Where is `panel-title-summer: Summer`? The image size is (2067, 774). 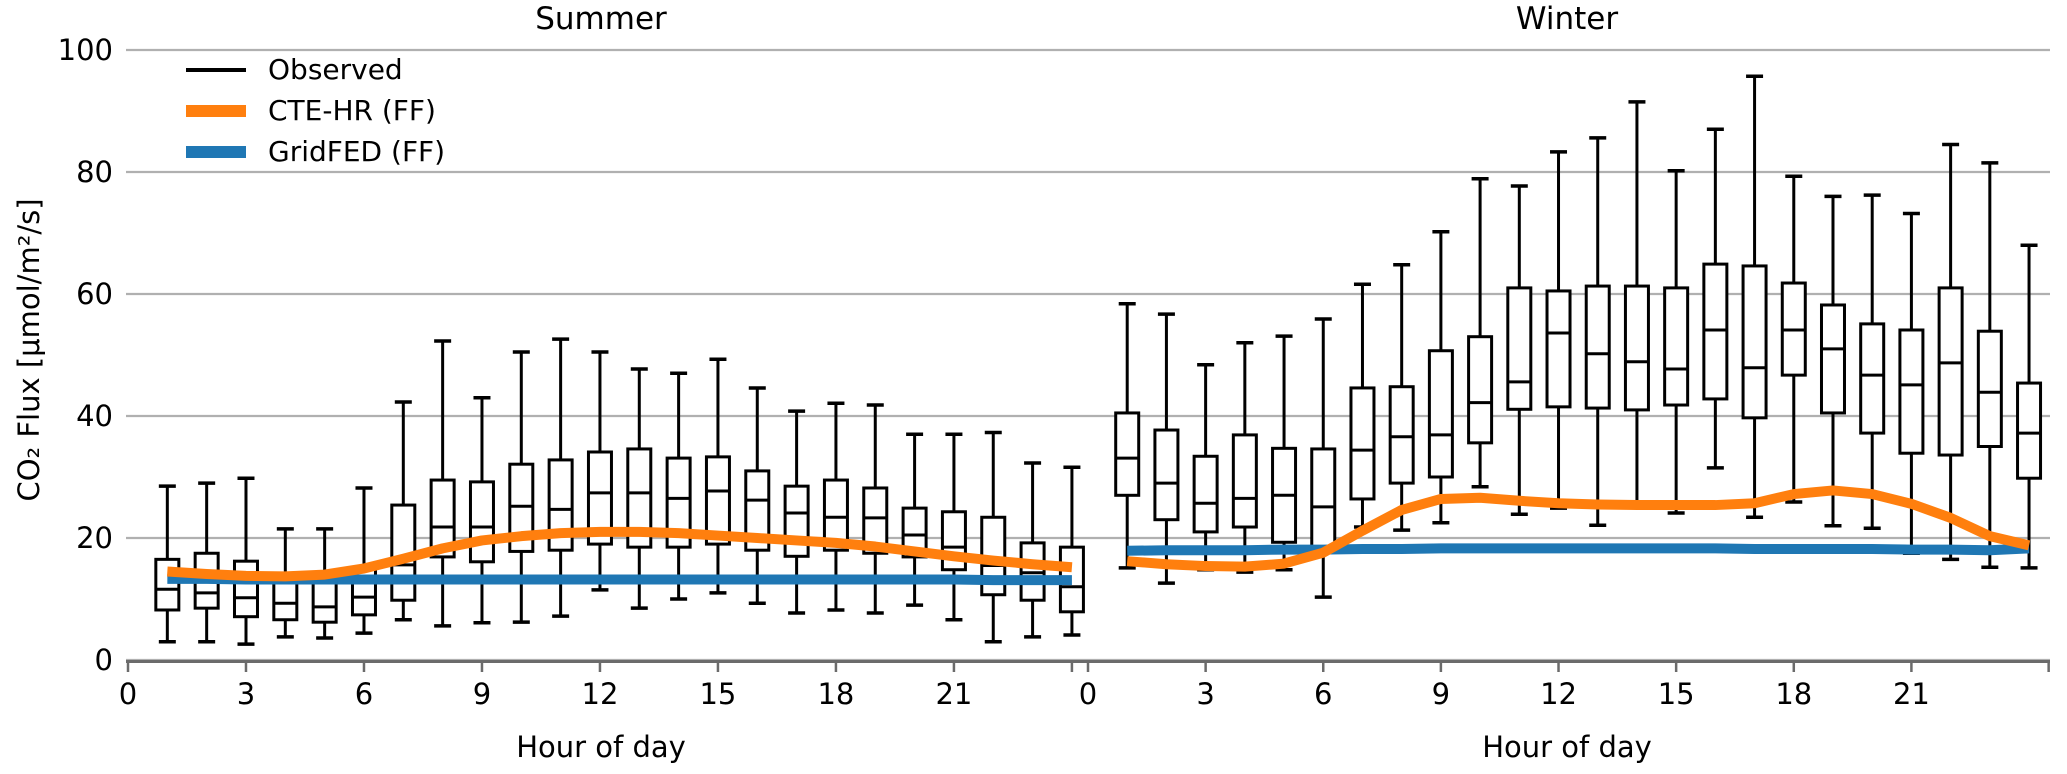
panel-title-summer: Summer is located at coordinates (601, 19).